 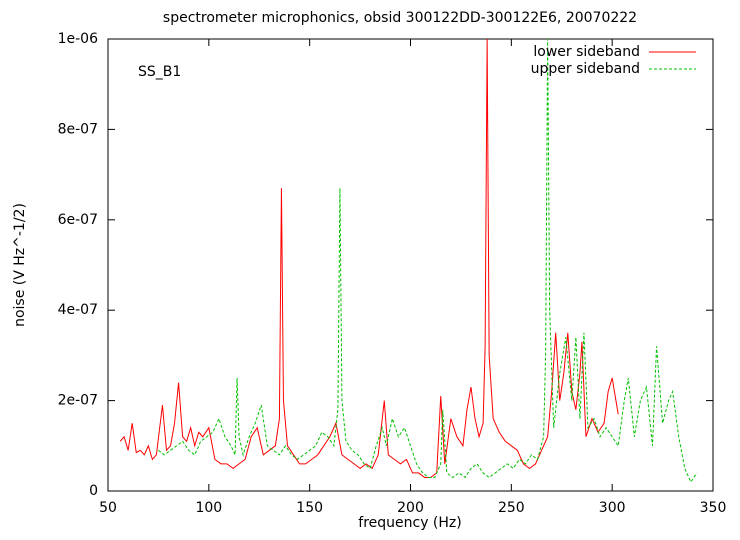 What do you see at coordinates (586, 52) in the screenshot?
I see `legend-label: lower sideband` at bounding box center [586, 52].